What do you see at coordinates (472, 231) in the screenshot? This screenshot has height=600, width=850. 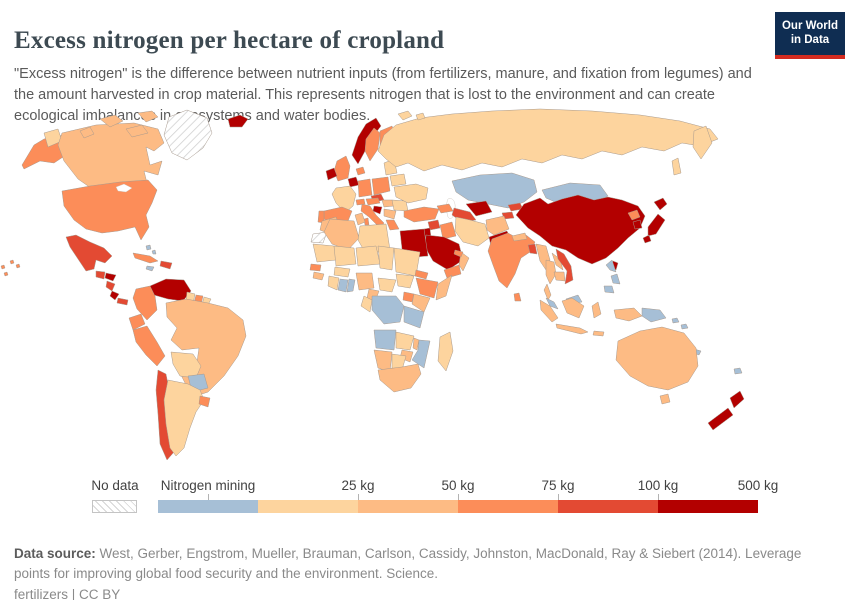 I see `country-iran` at bounding box center [472, 231].